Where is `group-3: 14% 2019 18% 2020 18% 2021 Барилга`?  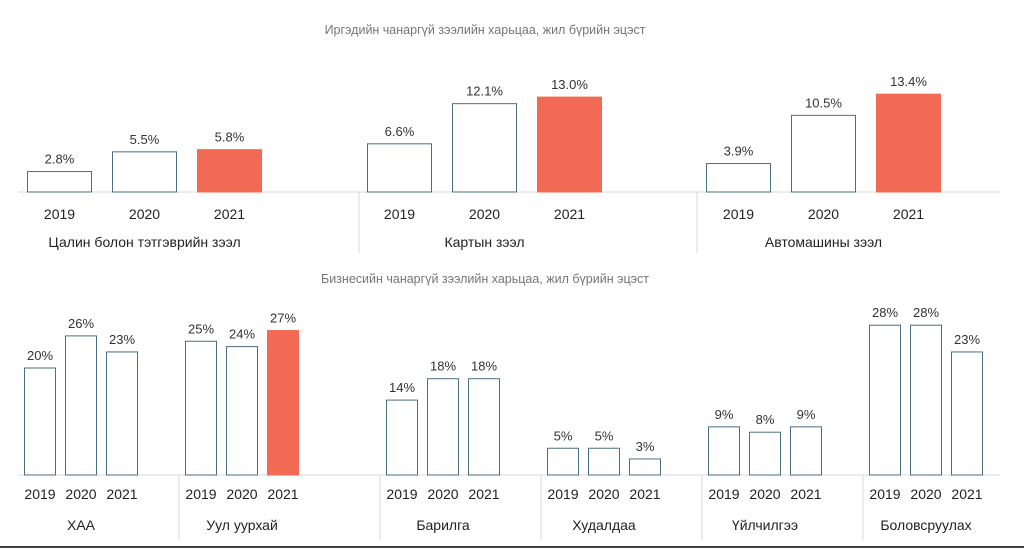 group-3: 14% 2019 18% 2020 18% 2021 Барилга is located at coordinates (443, 446).